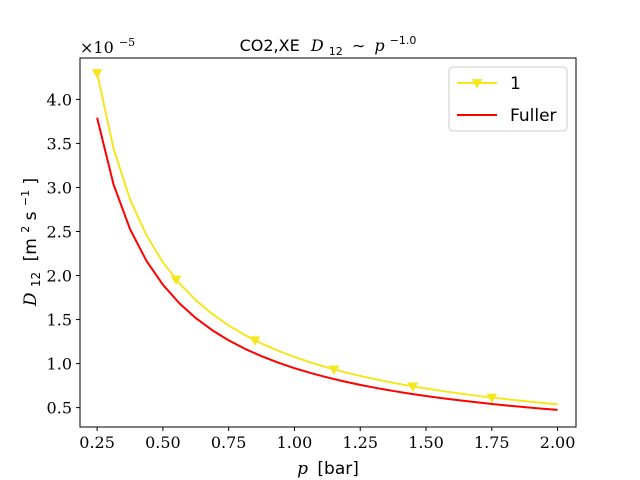  I want to click on y-tick-label: 2.5, so click(59, 231).